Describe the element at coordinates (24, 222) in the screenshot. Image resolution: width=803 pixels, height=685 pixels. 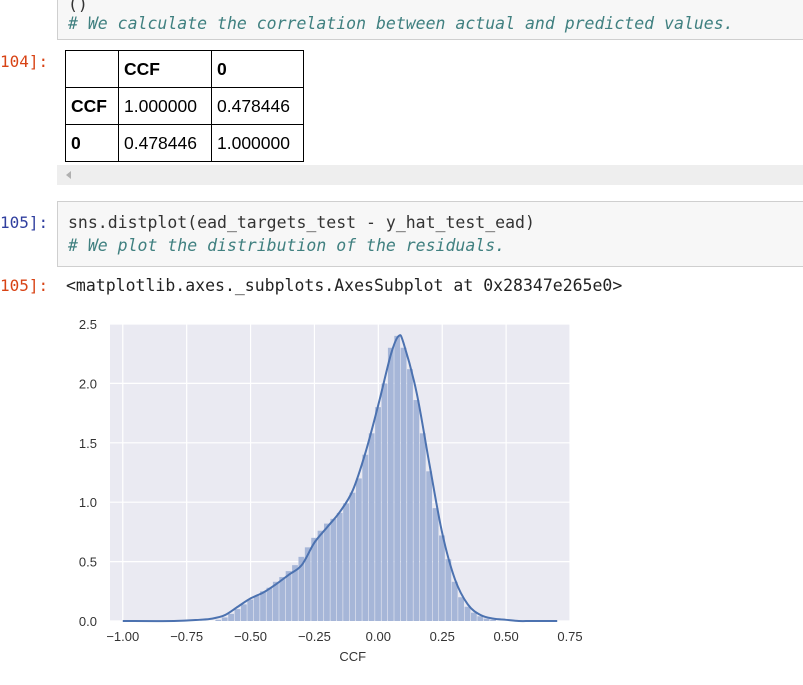
I see `input-prompt-105: 105]:` at that location.